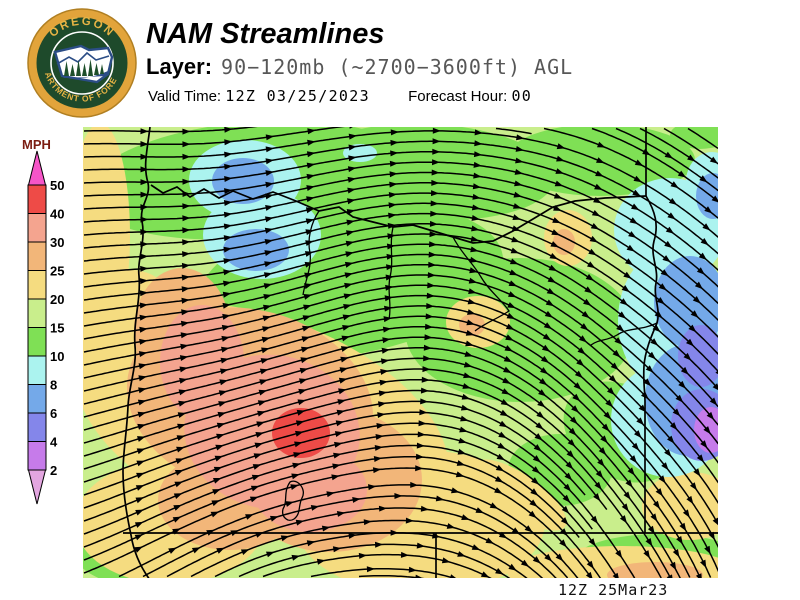 Image resolution: width=800 pixels, height=600 pixels. Describe the element at coordinates (53, 470) in the screenshot. I see `legend-tick-2: 2` at that location.